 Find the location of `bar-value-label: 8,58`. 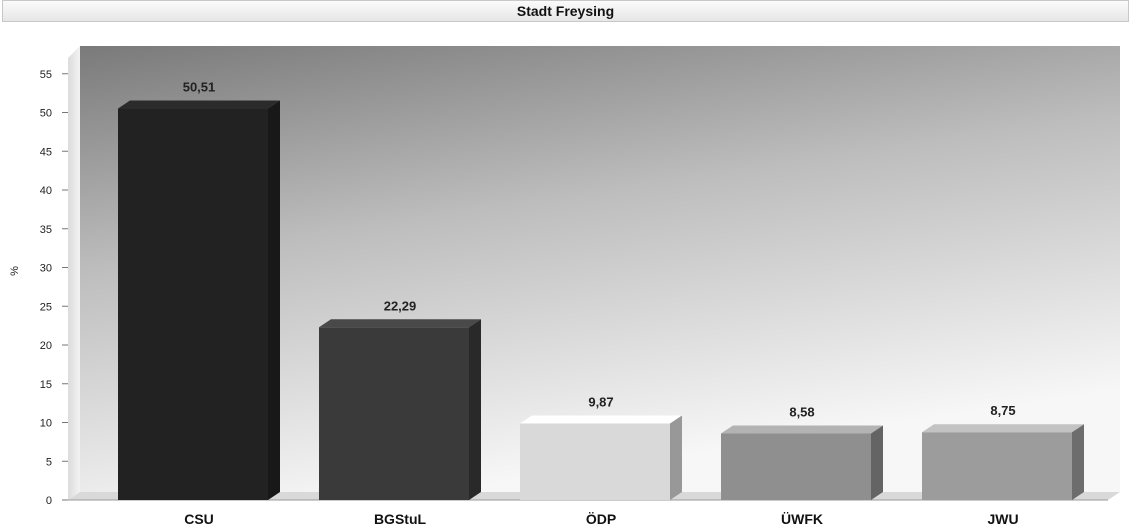

bar-value-label: 8,58 is located at coordinates (801, 412).